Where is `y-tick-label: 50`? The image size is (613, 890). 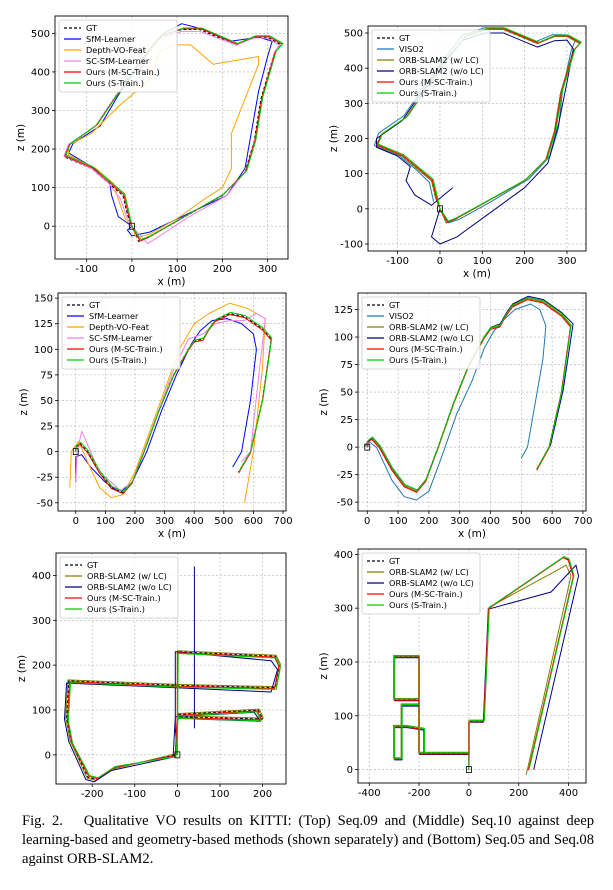 y-tick-label: 50 is located at coordinates (346, 393).